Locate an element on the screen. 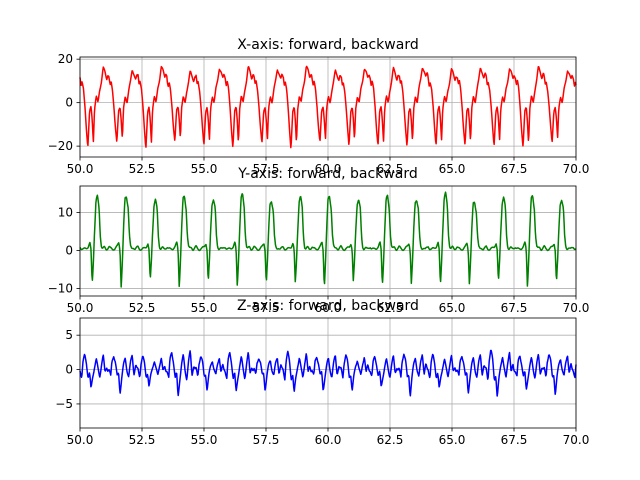 Image resolution: width=640 pixels, height=480 pixels. y-tick-label: 5 is located at coordinates (69, 335).